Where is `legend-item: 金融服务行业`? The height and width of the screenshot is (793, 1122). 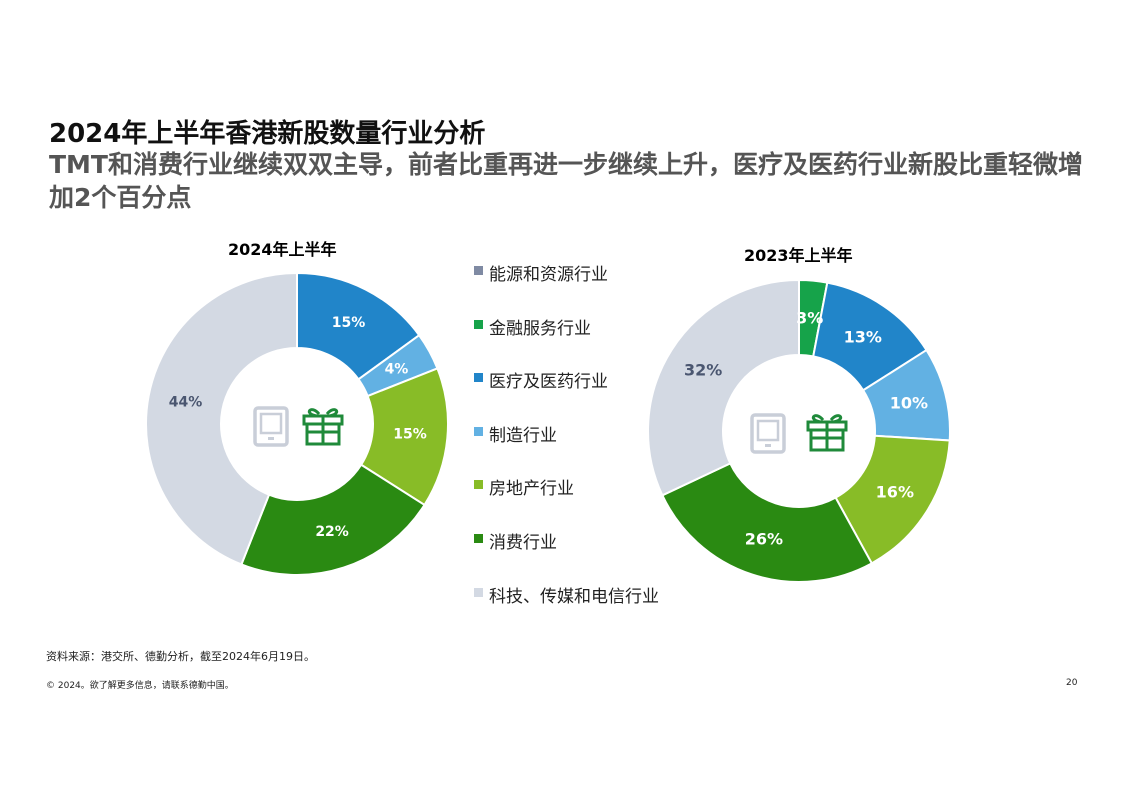
legend-item: 金融服务行业 is located at coordinates (566, 341).